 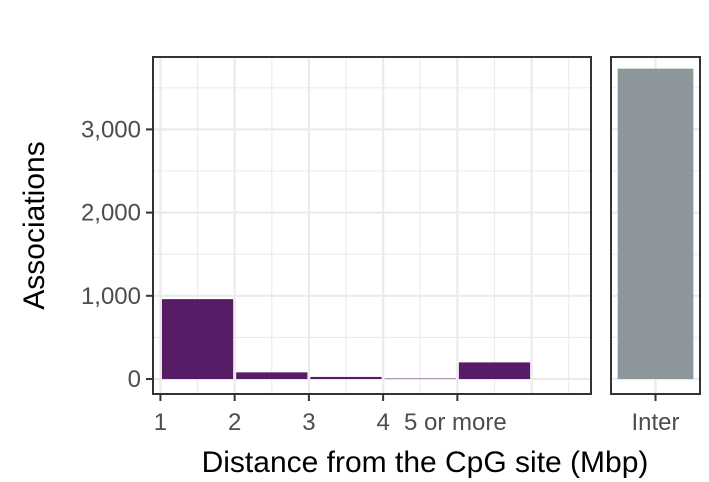 I want to click on bar-inter, so click(x=655, y=224).